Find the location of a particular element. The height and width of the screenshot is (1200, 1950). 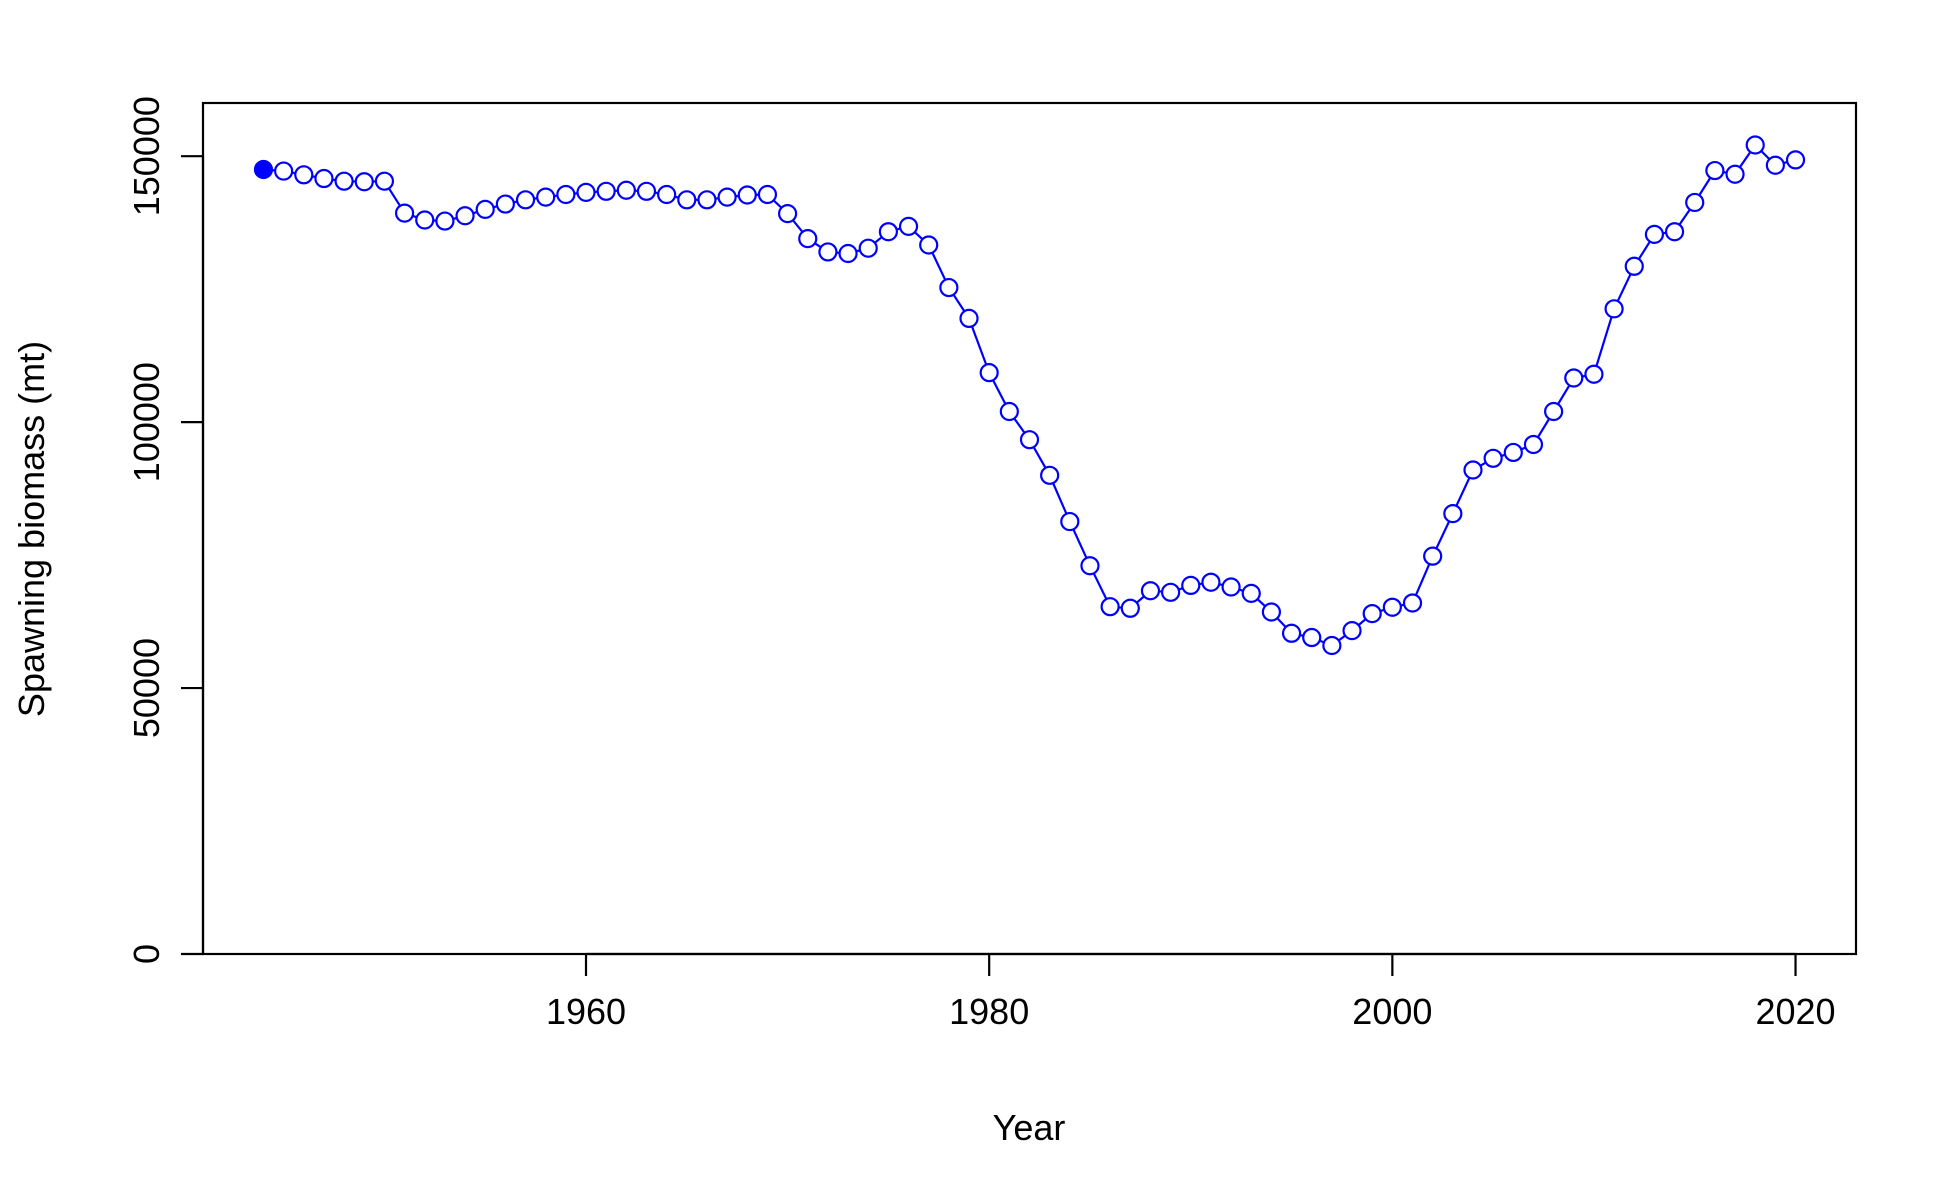

x-tick-label: 1960 is located at coordinates (586, 1011).